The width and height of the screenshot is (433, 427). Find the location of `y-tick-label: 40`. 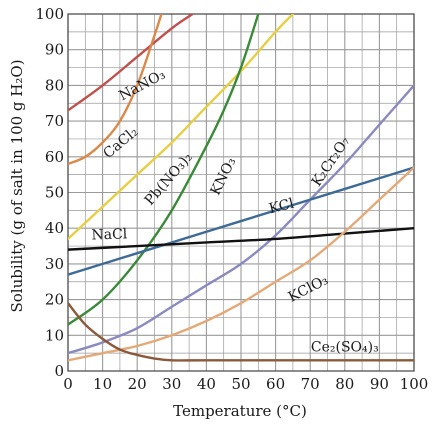

y-tick-label: 40 is located at coordinates (54, 228).